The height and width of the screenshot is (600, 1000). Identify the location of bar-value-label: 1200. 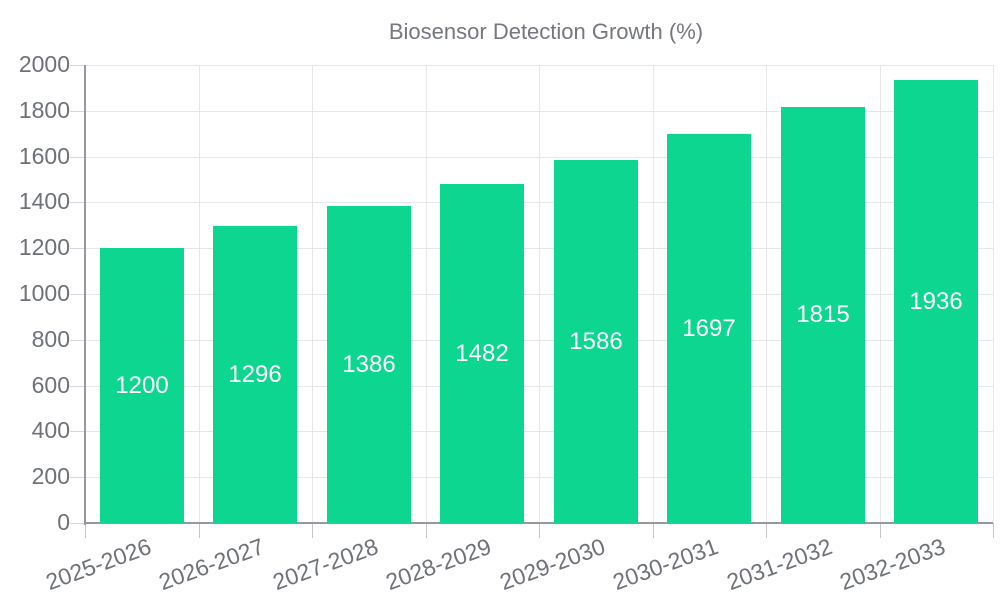
(142, 385).